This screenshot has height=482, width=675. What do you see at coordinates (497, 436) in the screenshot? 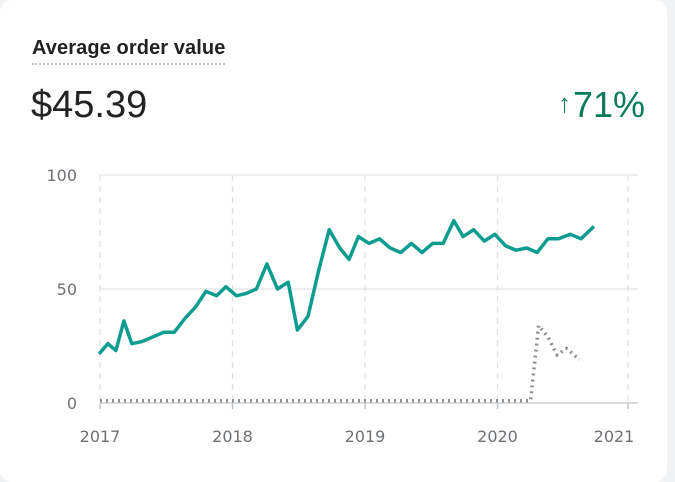
I see `x-tick-label: 2020` at bounding box center [497, 436].